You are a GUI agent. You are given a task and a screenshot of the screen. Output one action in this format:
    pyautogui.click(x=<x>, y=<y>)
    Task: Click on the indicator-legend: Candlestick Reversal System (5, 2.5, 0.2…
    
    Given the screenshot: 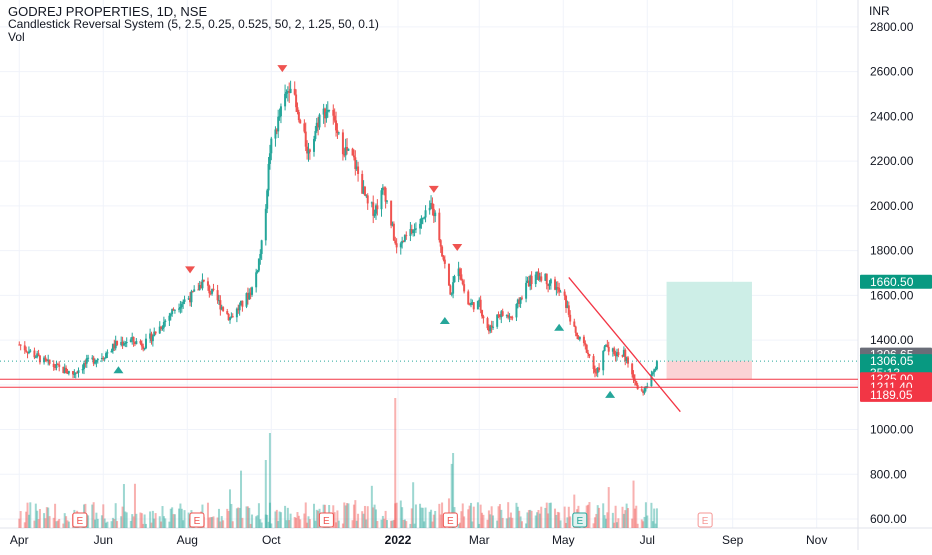 What is the action you would take?
    pyautogui.click(x=193, y=24)
    